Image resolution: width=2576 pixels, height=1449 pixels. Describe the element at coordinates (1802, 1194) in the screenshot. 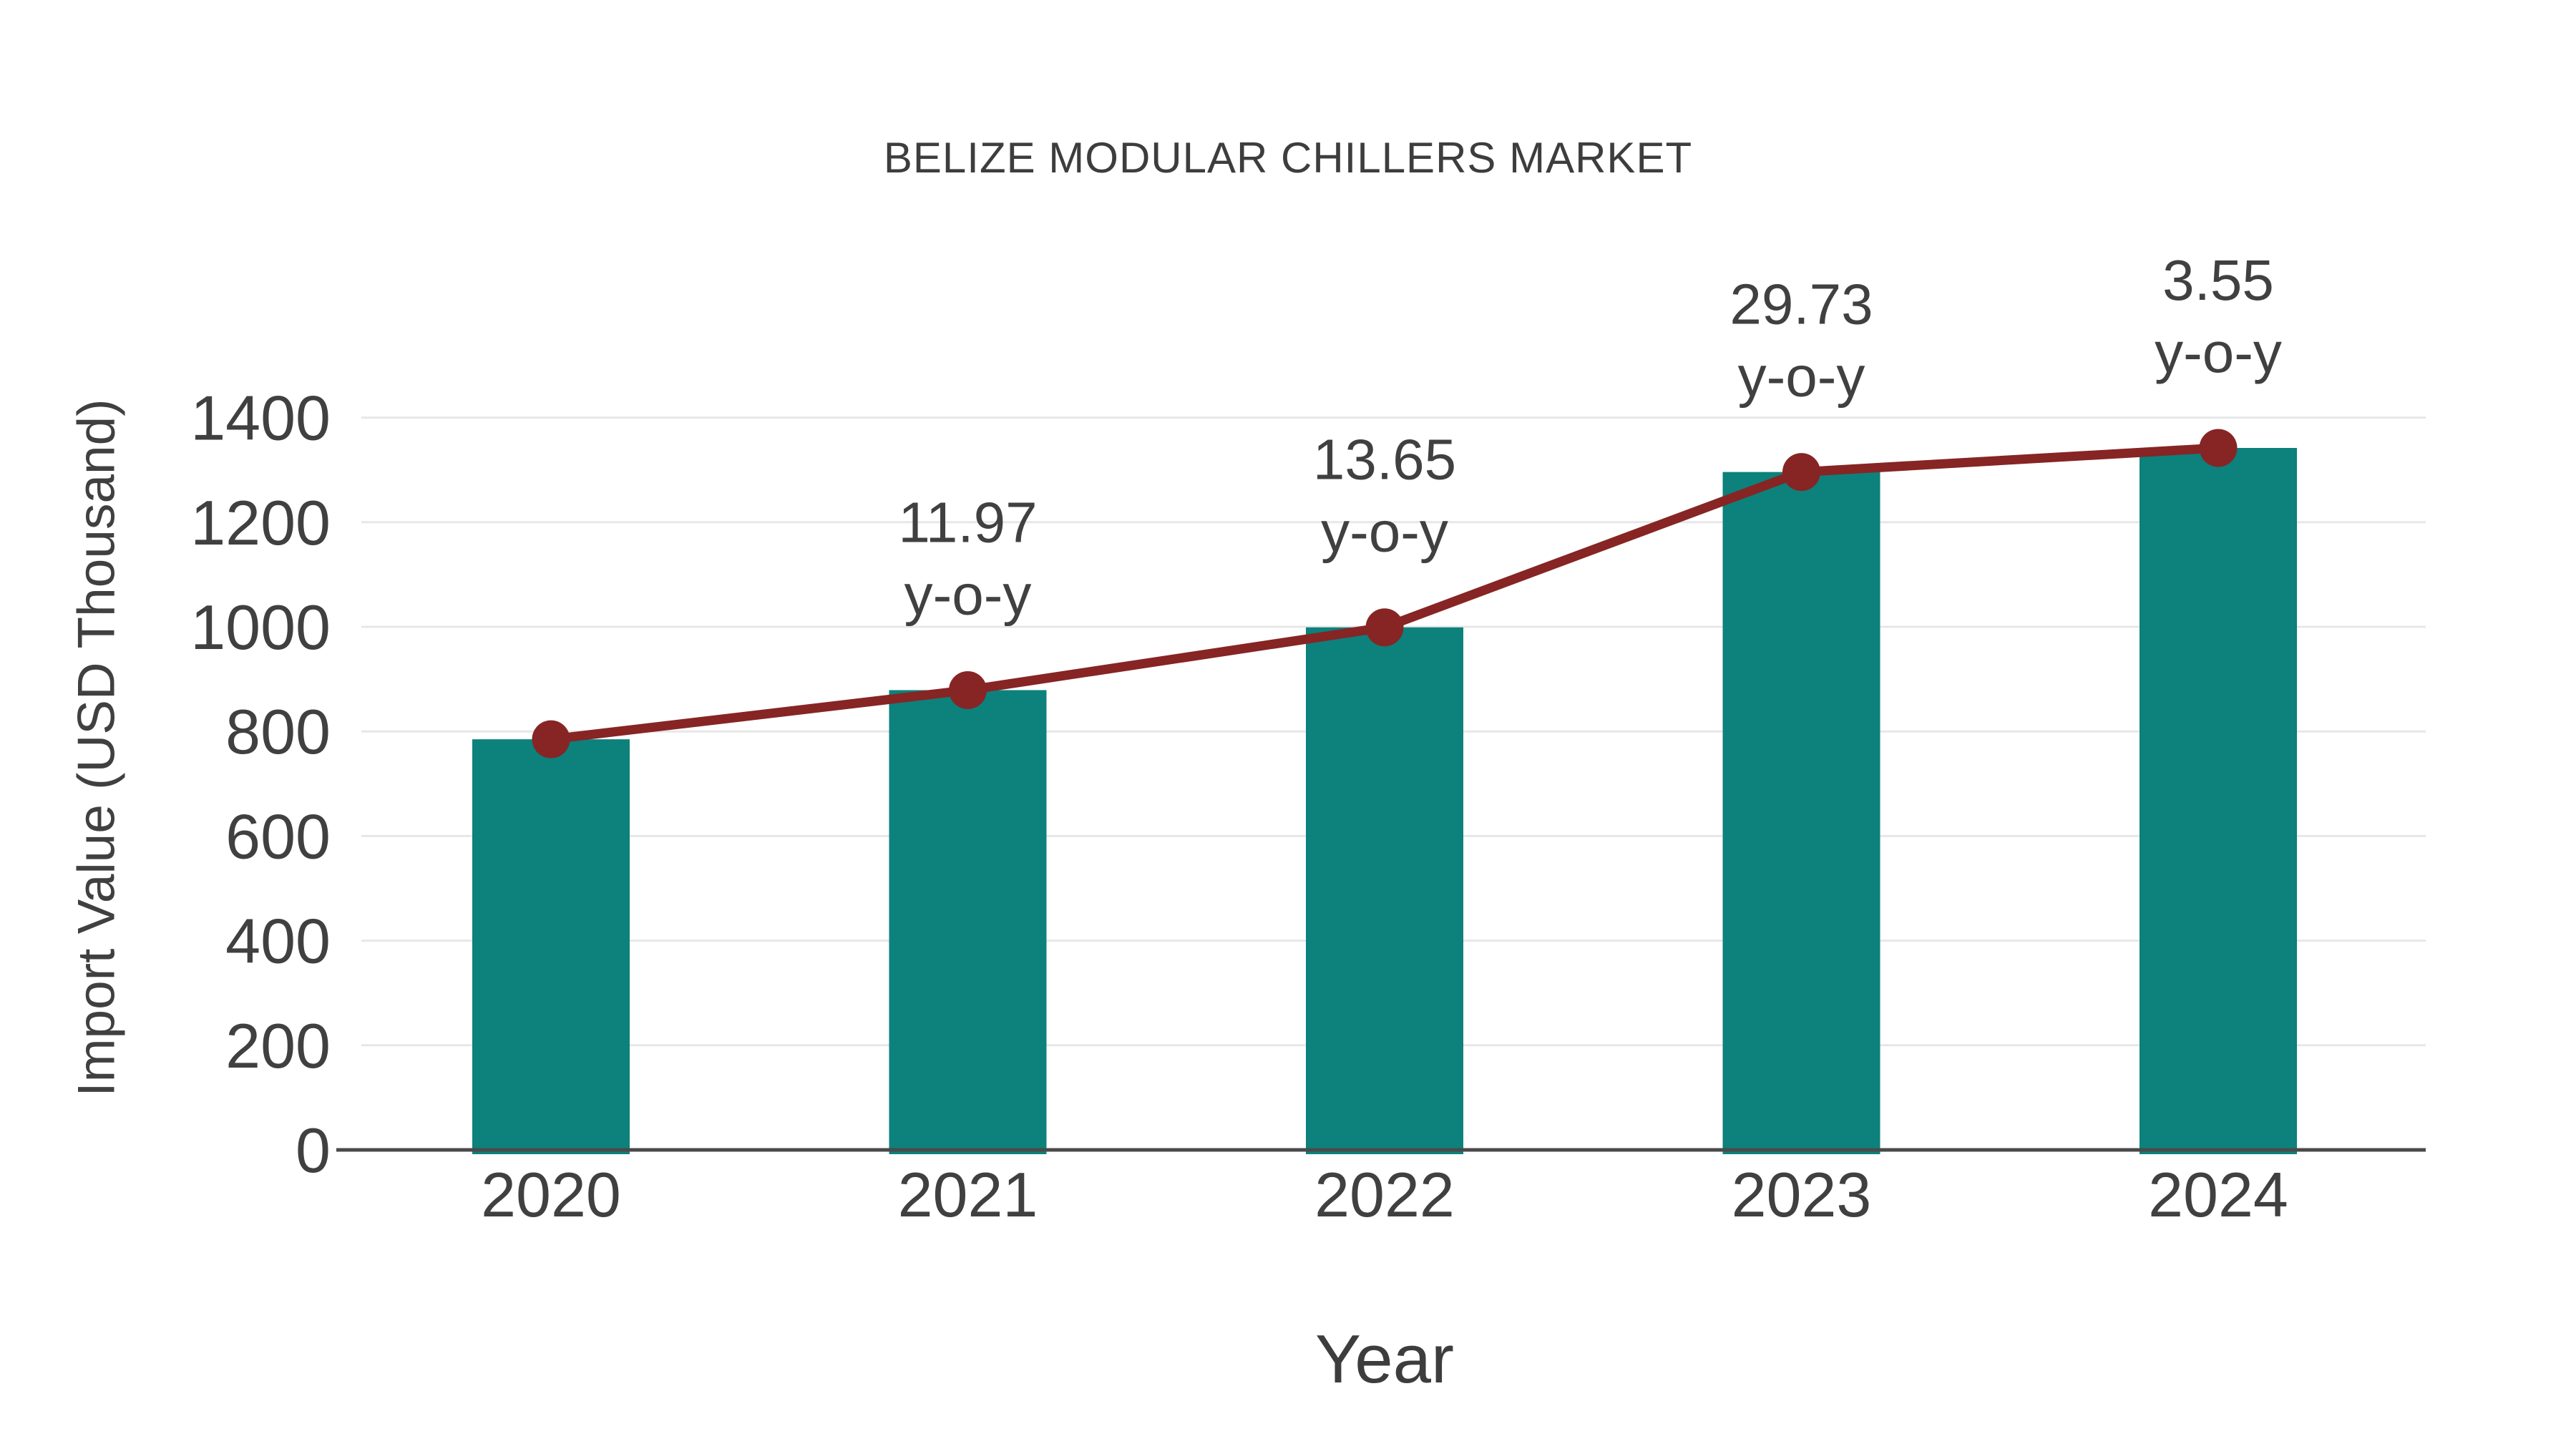

I see `x-tick-label-2023: 2023` at that location.